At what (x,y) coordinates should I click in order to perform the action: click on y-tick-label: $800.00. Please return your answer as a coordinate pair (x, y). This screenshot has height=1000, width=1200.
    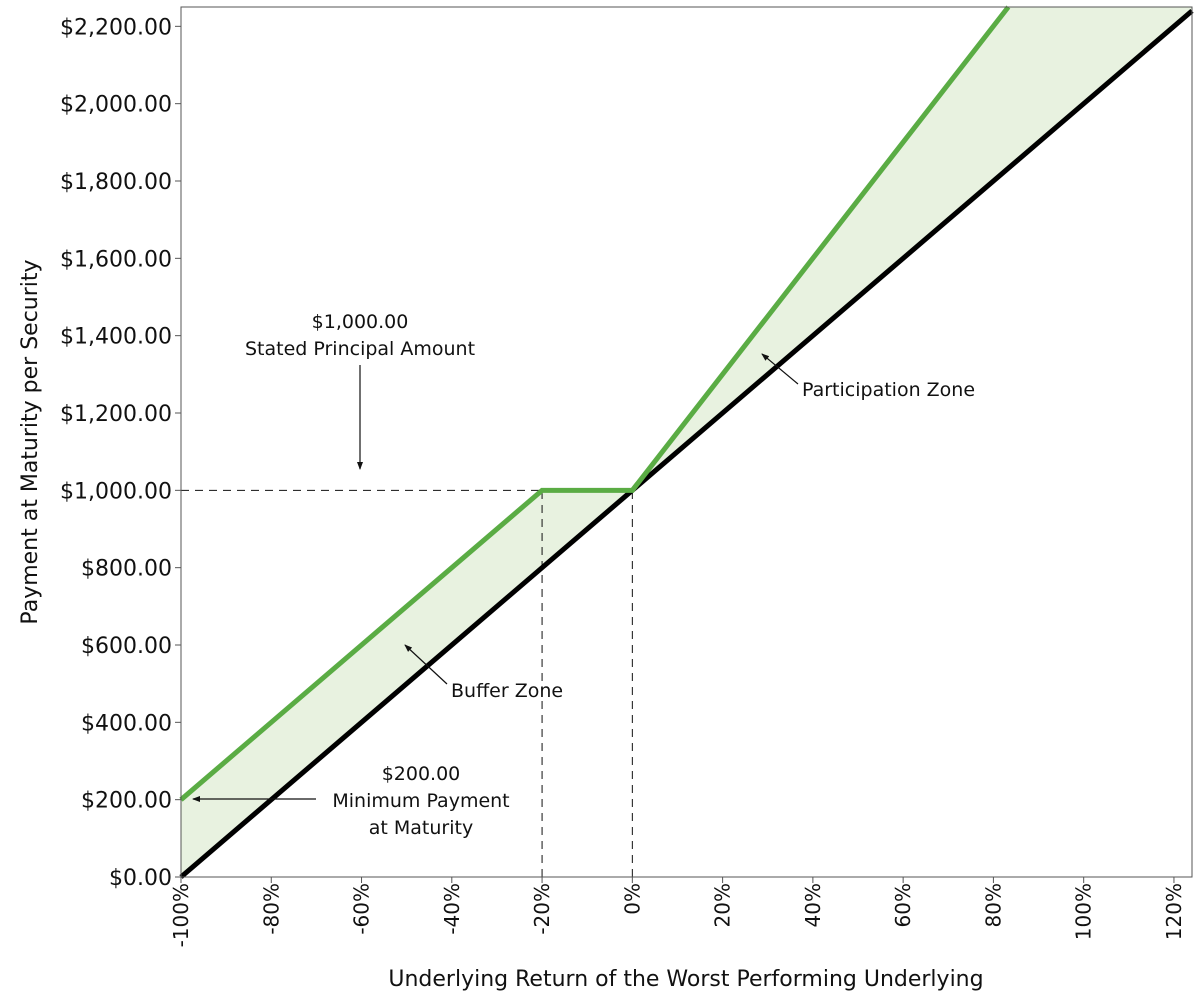
    Looking at the image, I should click on (126, 569).